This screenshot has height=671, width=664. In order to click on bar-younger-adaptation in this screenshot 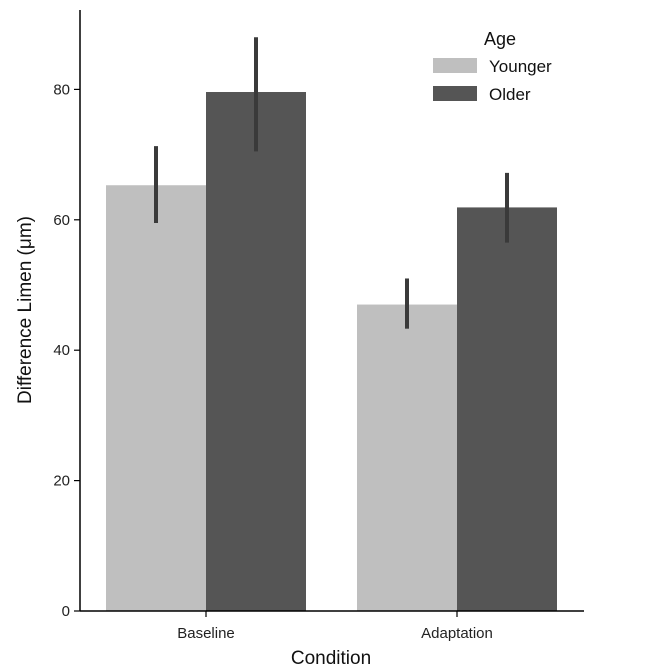, I will do `click(407, 457)`.